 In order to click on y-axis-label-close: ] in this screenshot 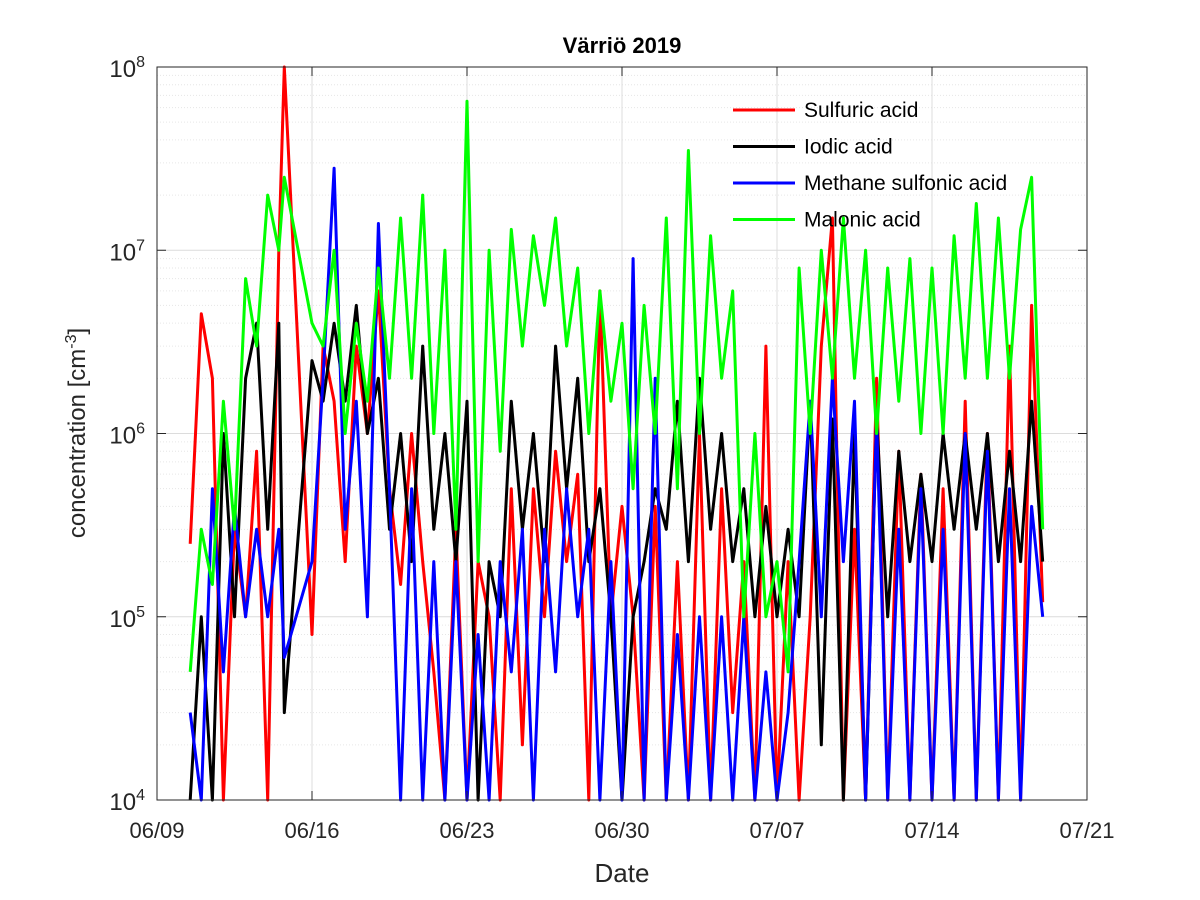, I will do `click(77, 331)`.